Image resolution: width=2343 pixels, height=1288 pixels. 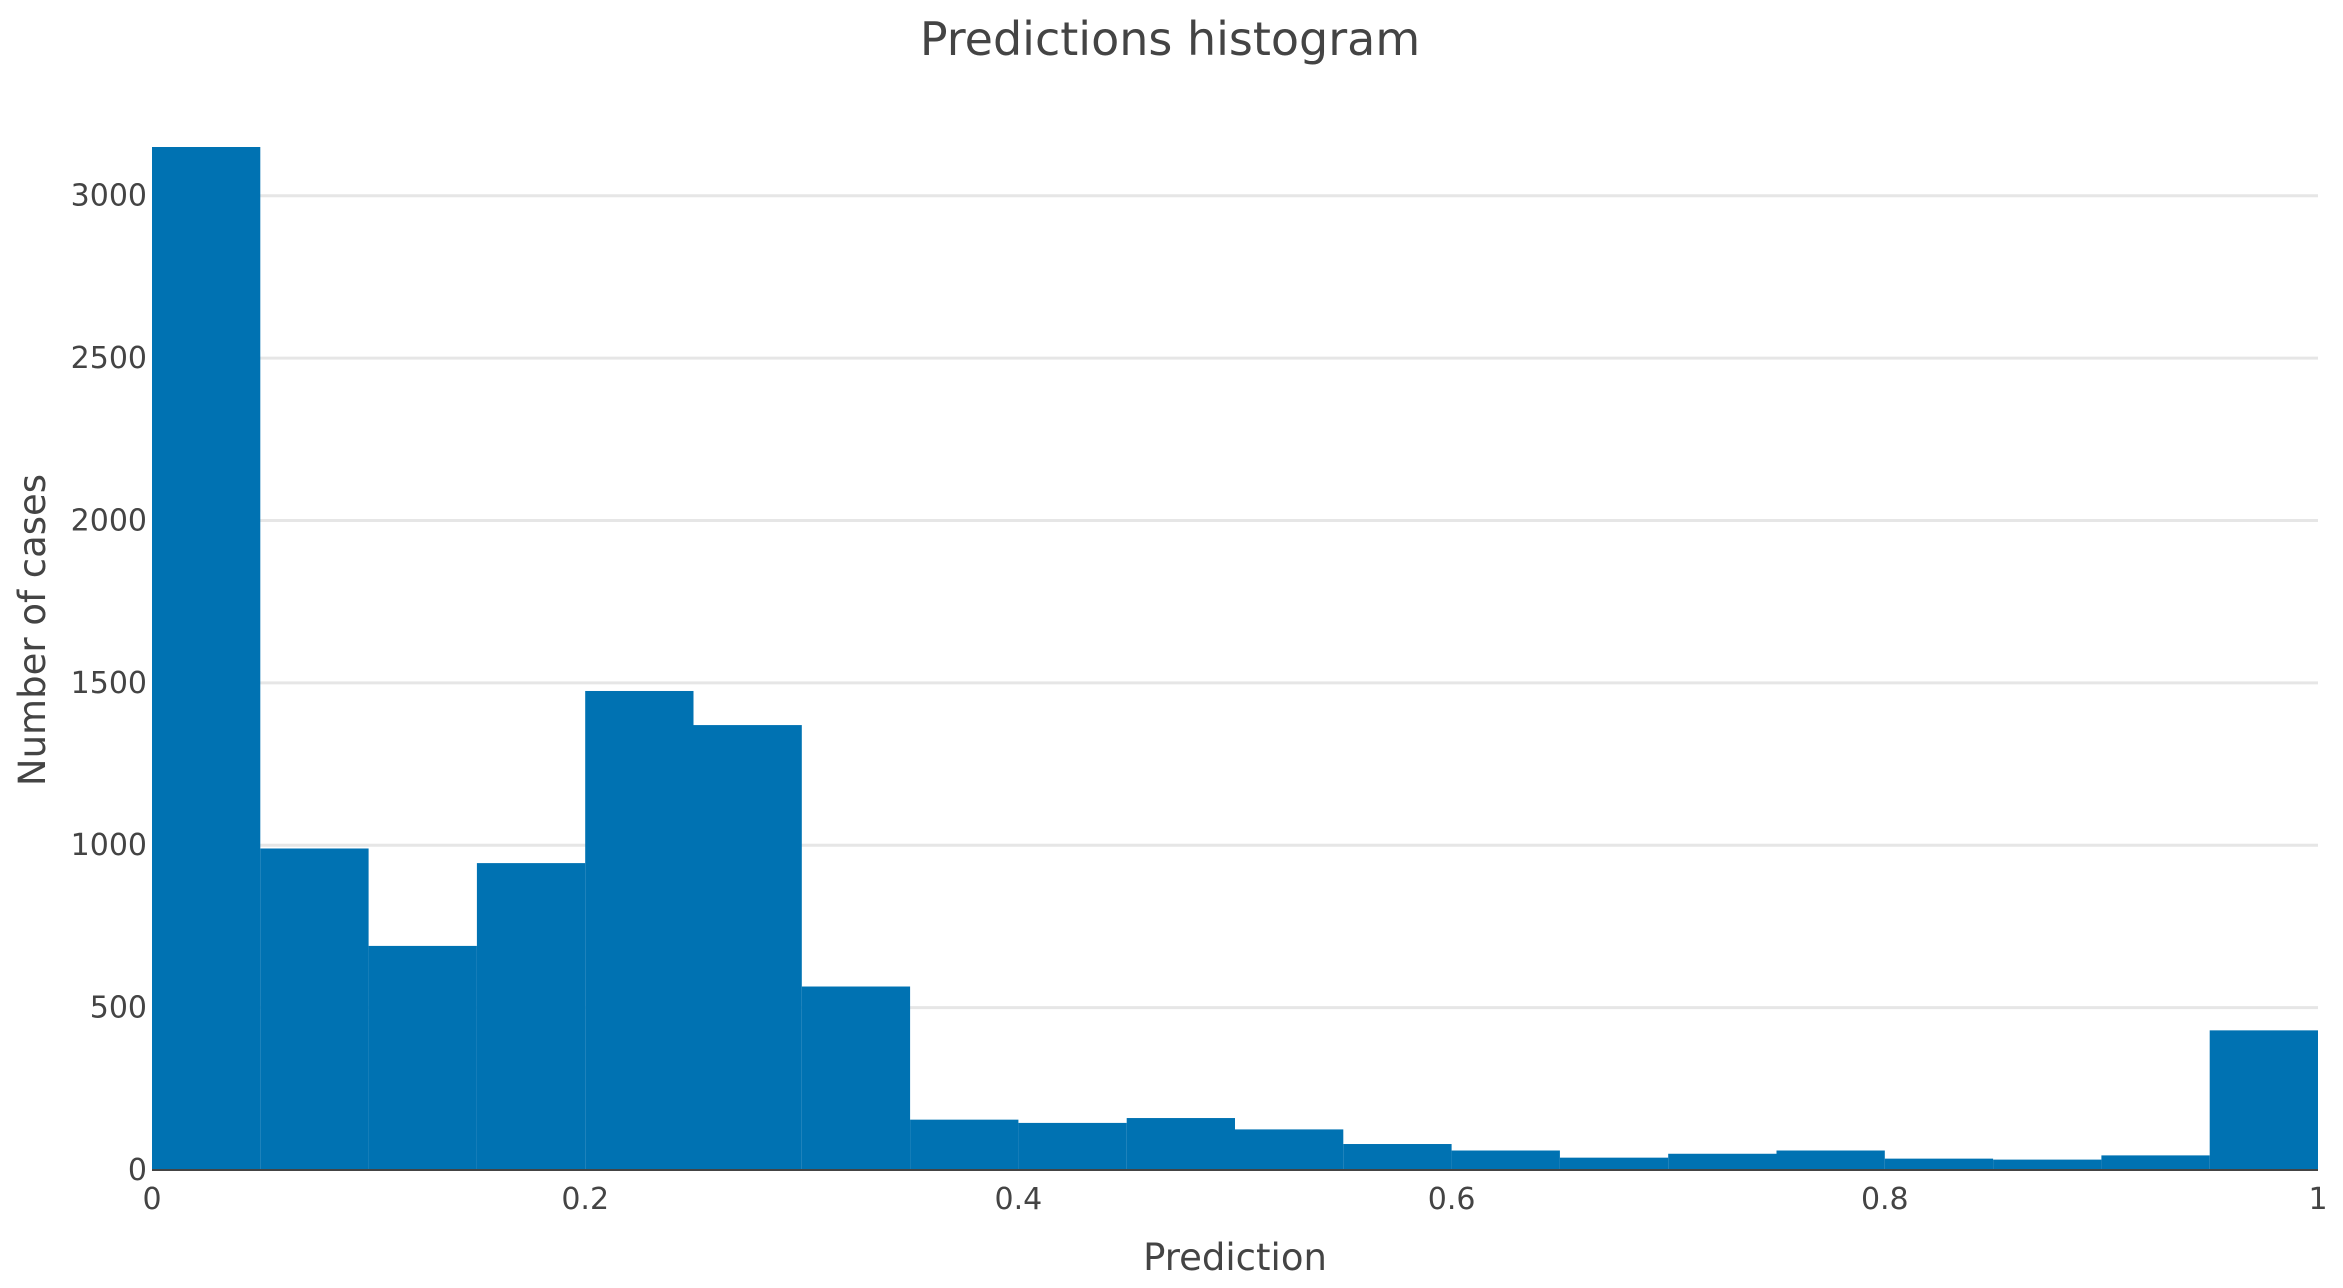 What do you see at coordinates (1452, 1199) in the screenshot?
I see `x-tick-label-0.6: 0.6` at bounding box center [1452, 1199].